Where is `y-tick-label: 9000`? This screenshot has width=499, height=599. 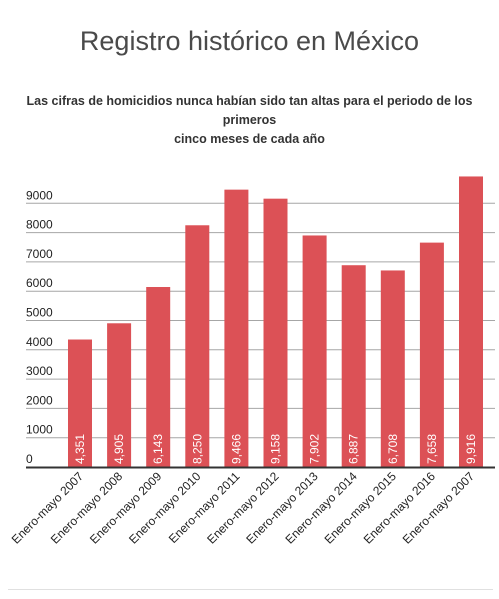 y-tick-label: 9000 is located at coordinates (39, 195).